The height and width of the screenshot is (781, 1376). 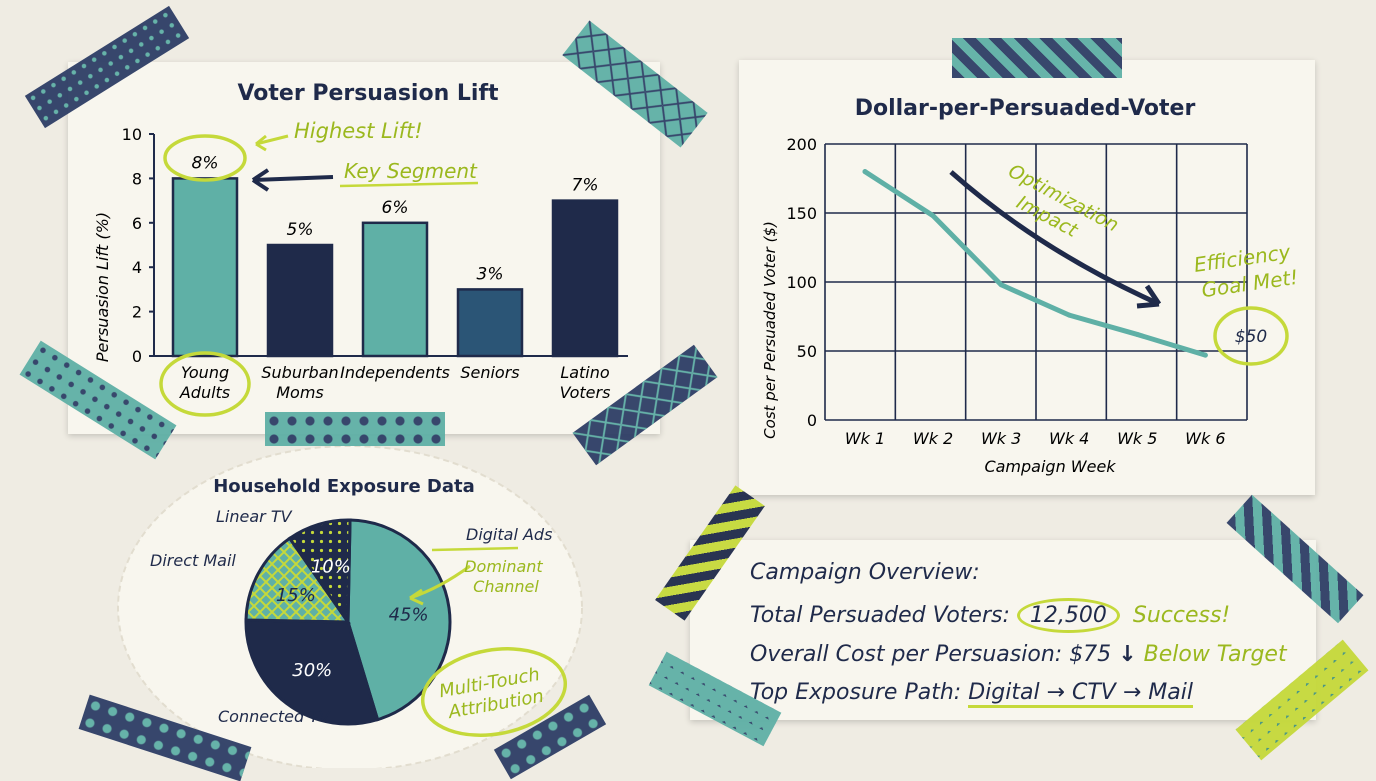 What do you see at coordinates (906, 654) in the screenshot?
I see `cost-label: Overall Cost per Persuasion:` at bounding box center [906, 654].